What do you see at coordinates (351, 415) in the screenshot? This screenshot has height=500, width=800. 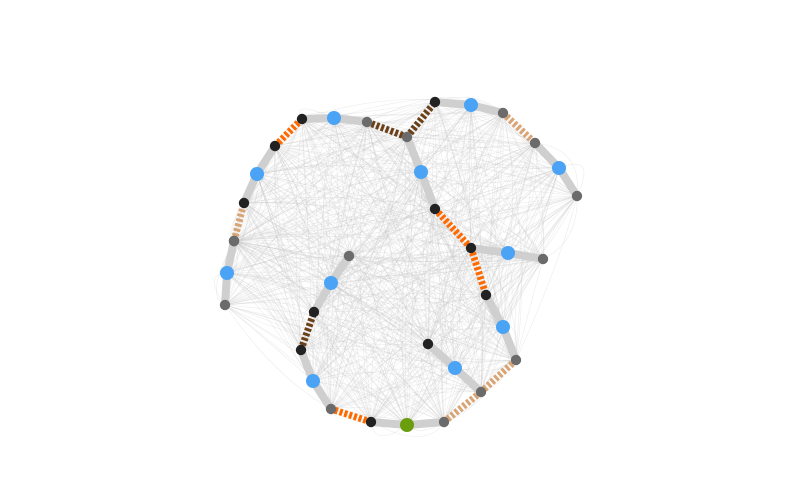 I see `orange-segment-edge` at bounding box center [351, 415].